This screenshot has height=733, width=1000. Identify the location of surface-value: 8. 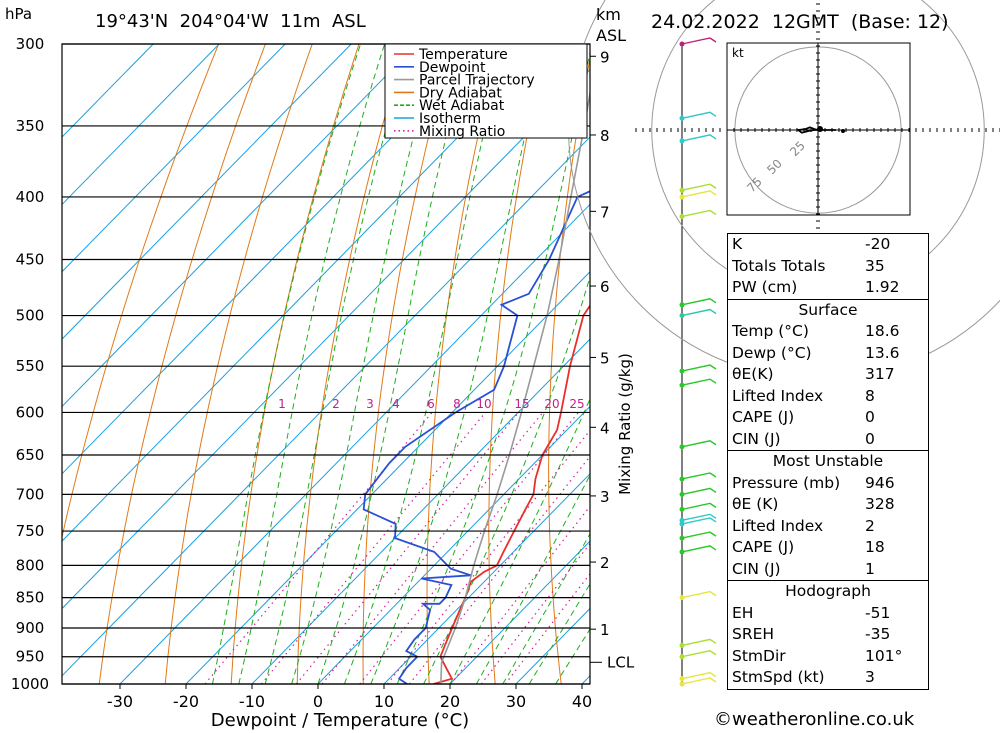
(870, 395).